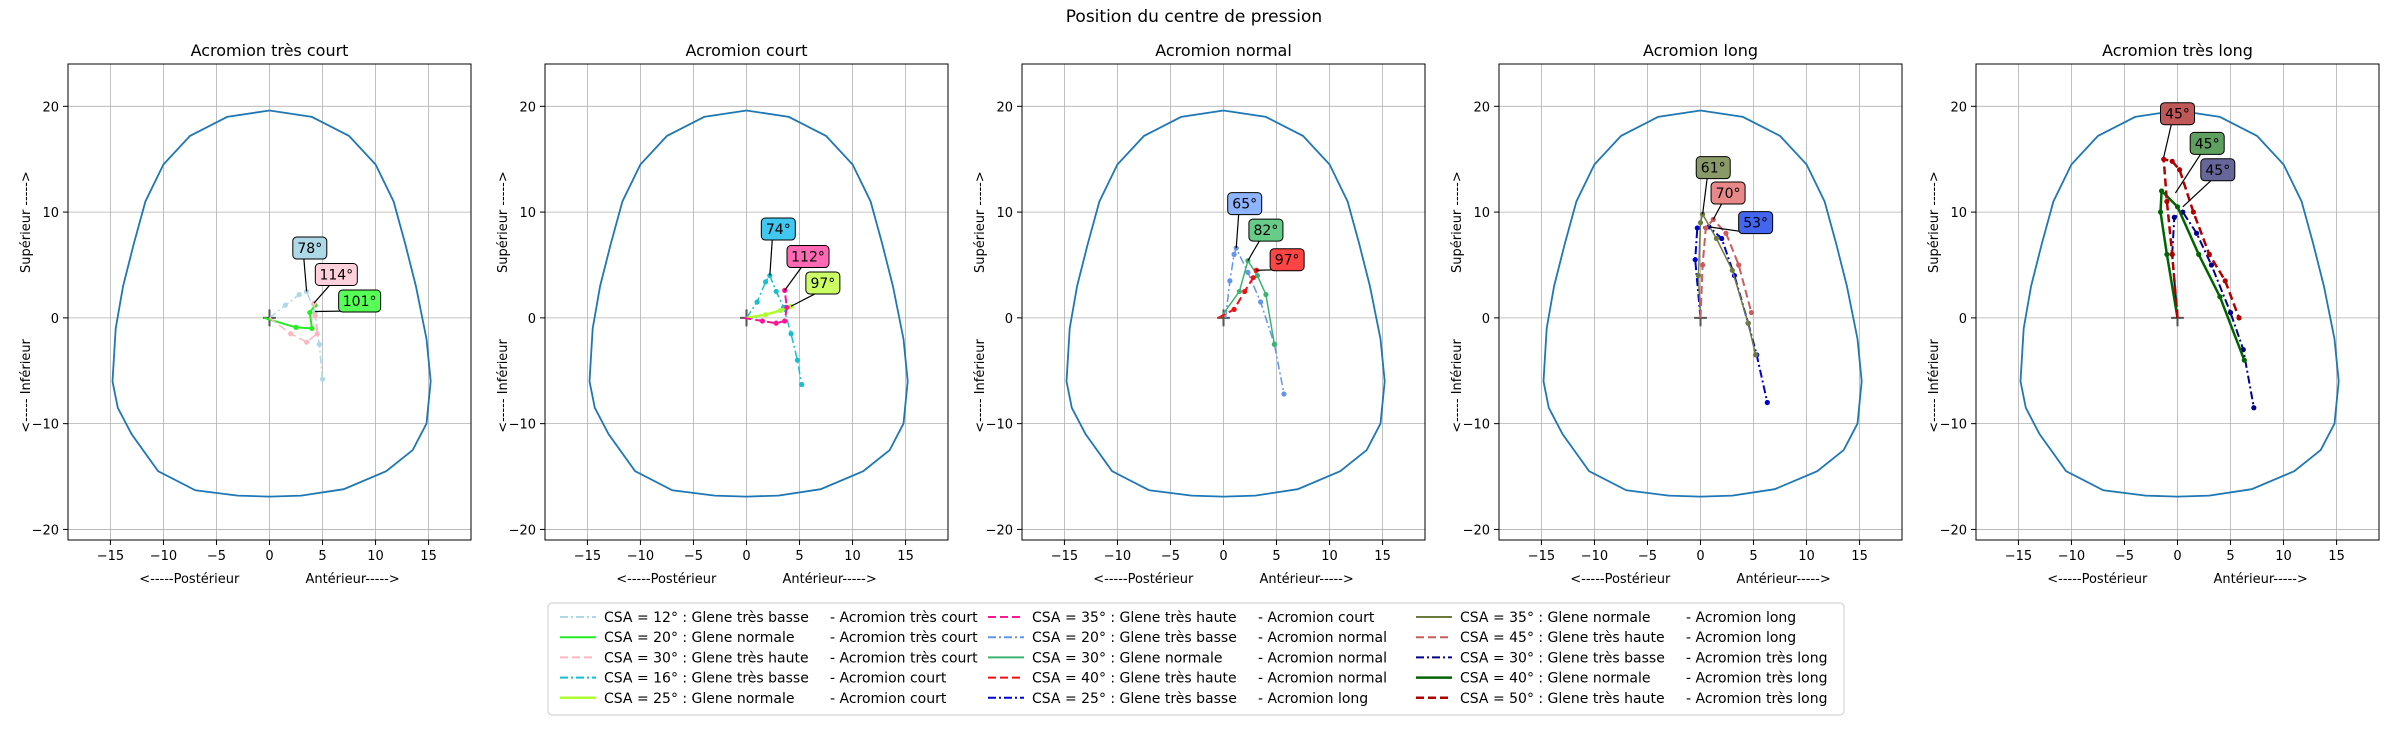 The width and height of the screenshot is (2389, 729). What do you see at coordinates (1700, 50) in the screenshot?
I see `subplot-title: Acromion long` at bounding box center [1700, 50].